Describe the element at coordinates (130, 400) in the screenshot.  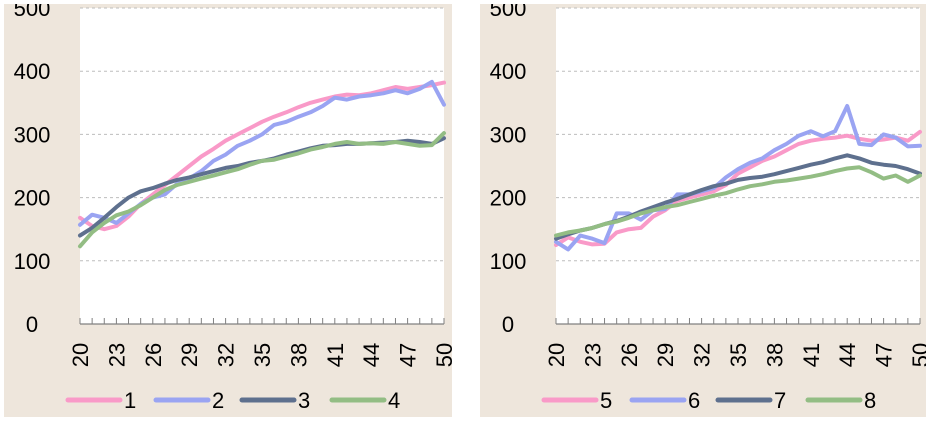
I see `legend-label: 1` at that location.